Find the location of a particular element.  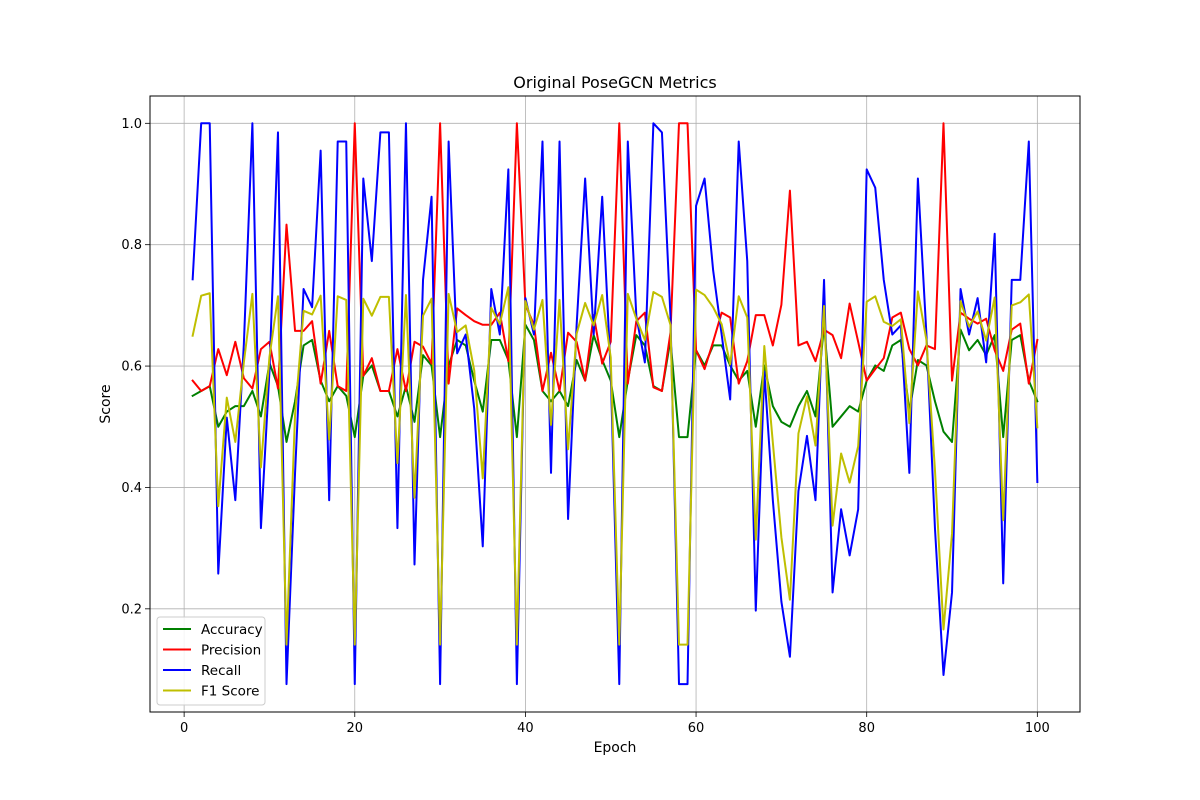

legend-label-f1-score: F1 Score is located at coordinates (230, 692).